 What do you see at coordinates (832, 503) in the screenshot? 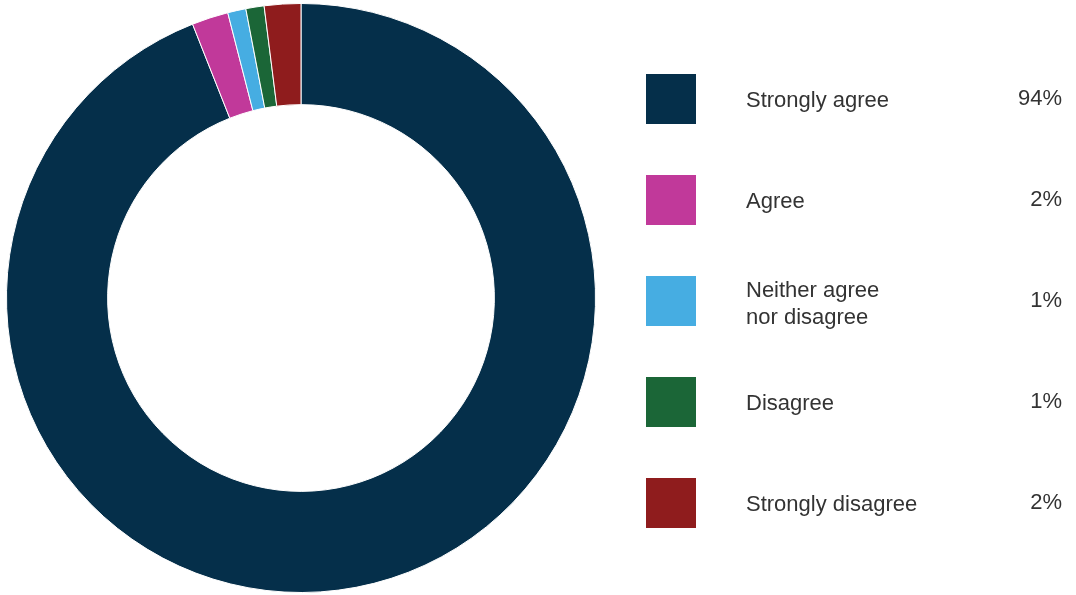
I see `legend-label: Strongly disagree` at bounding box center [832, 503].